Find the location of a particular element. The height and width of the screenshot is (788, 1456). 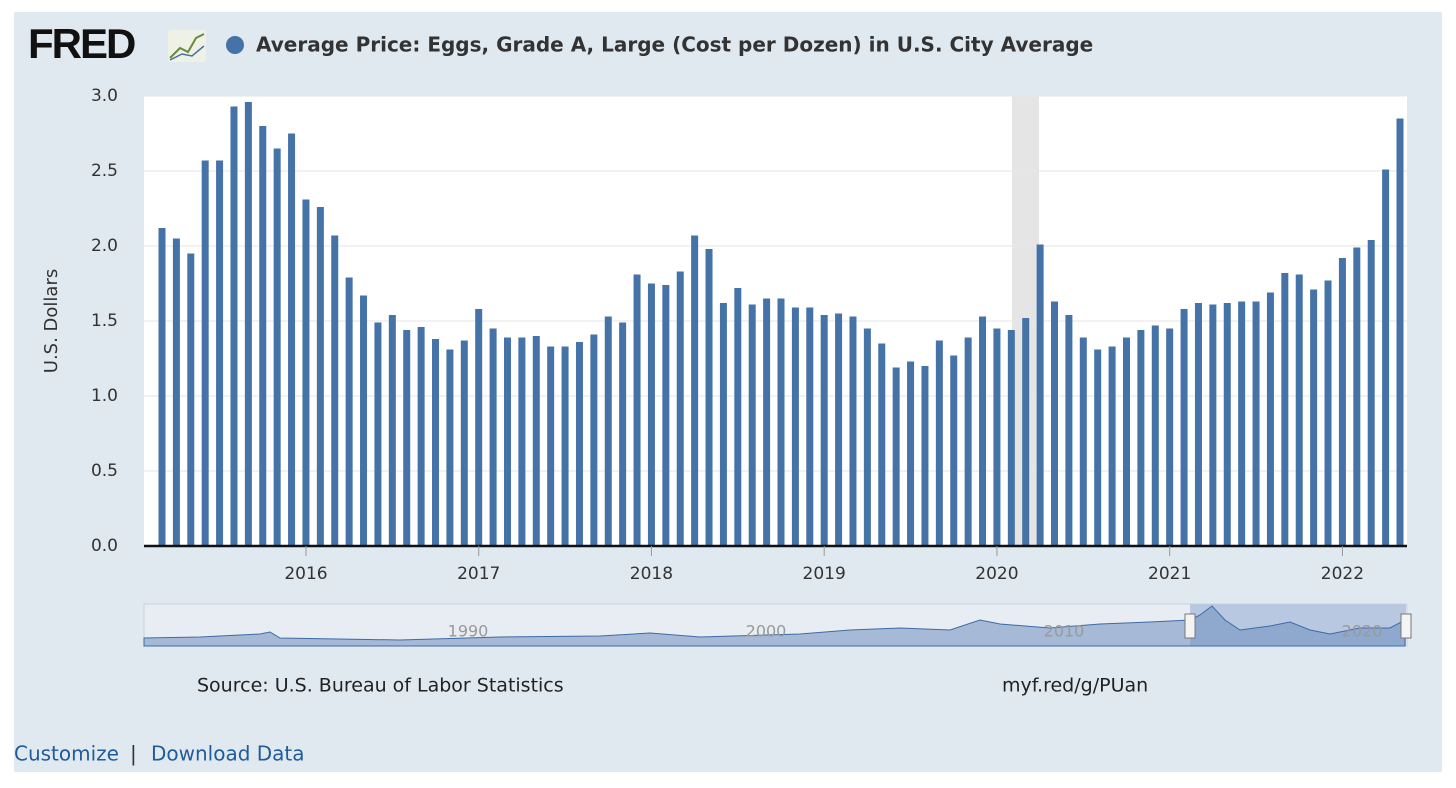

x-tick-label: 2019 is located at coordinates (824, 574).